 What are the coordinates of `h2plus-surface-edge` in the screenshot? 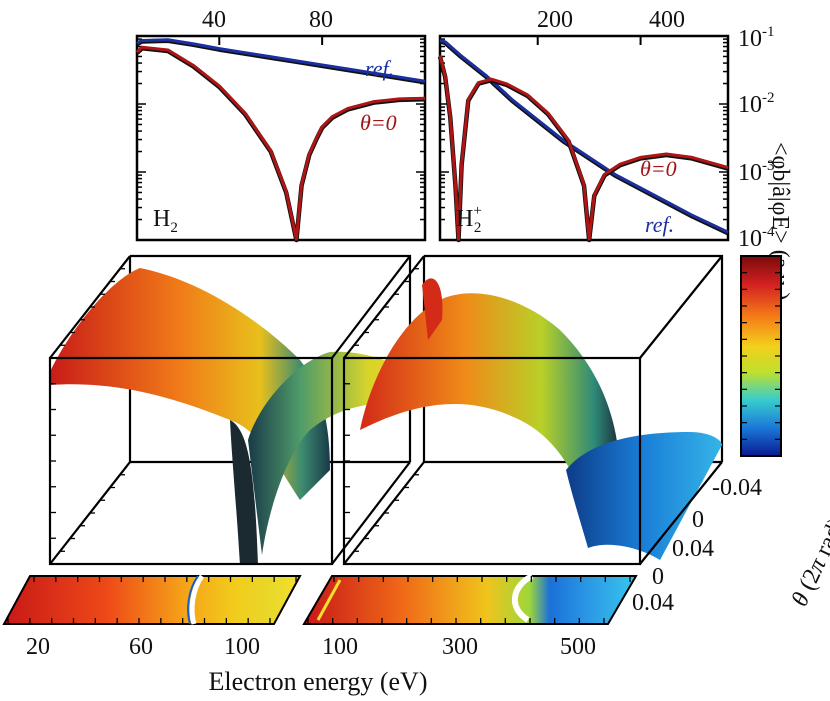 It's located at (432, 309).